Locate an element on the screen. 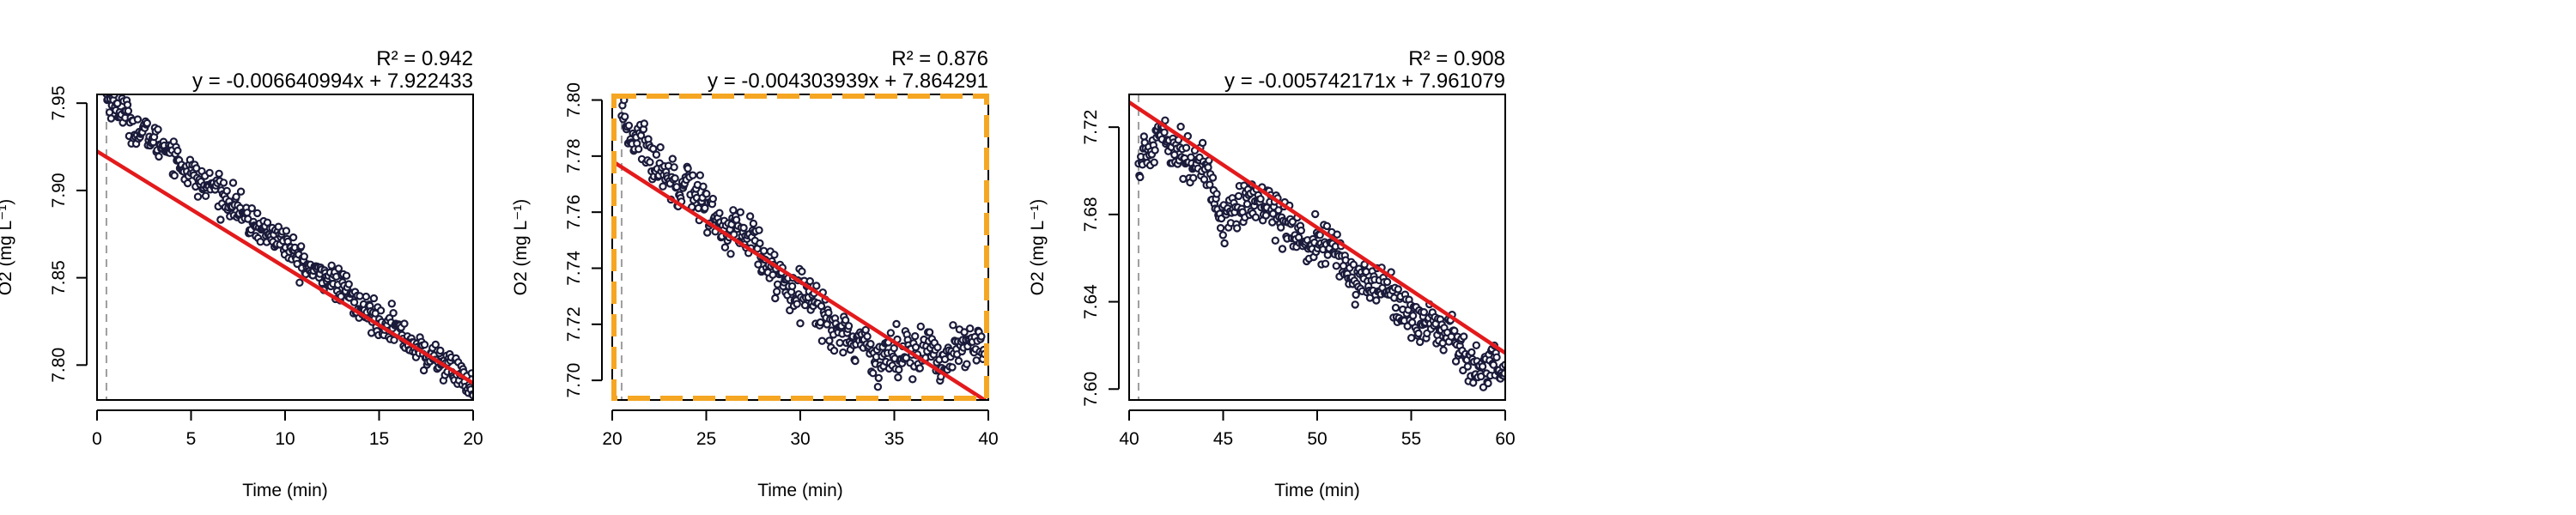  regression-equation: y = -0.004303939x + 7.864291 is located at coordinates (848, 81).